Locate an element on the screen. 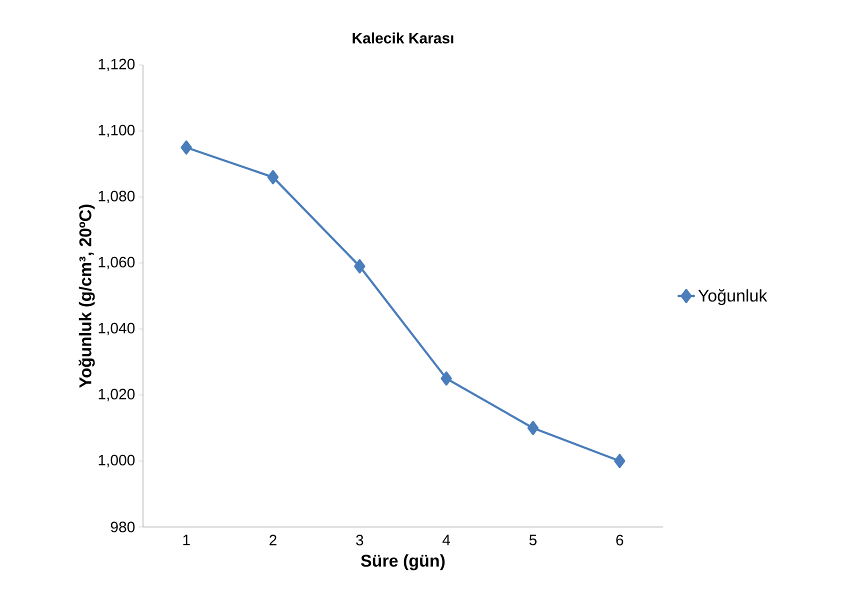  y-tick-label: 1,060 is located at coordinates (116, 263).